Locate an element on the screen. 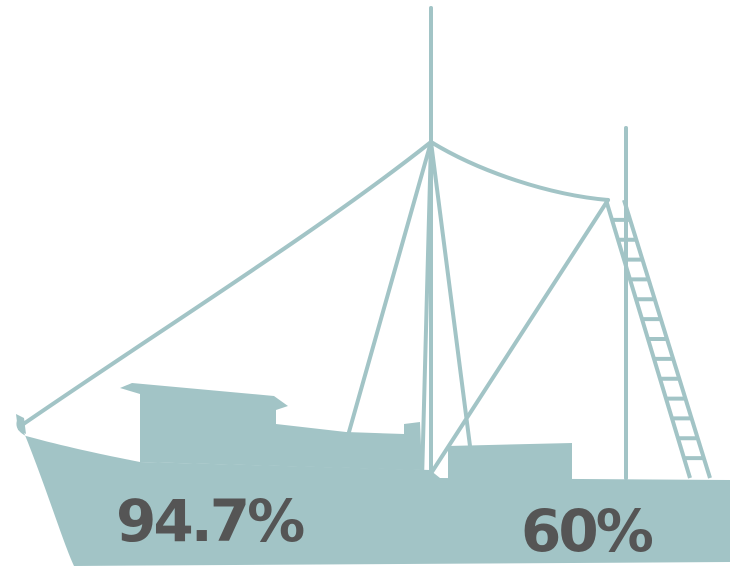 The width and height of the screenshot is (730, 569). shroud-left is located at coordinates (390, 287).